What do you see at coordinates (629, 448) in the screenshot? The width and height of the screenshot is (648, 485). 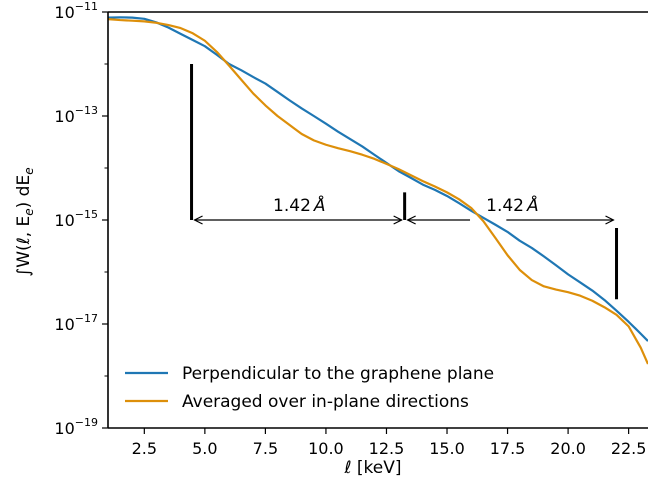 I see `x-tick-label: 22.5` at bounding box center [629, 448].